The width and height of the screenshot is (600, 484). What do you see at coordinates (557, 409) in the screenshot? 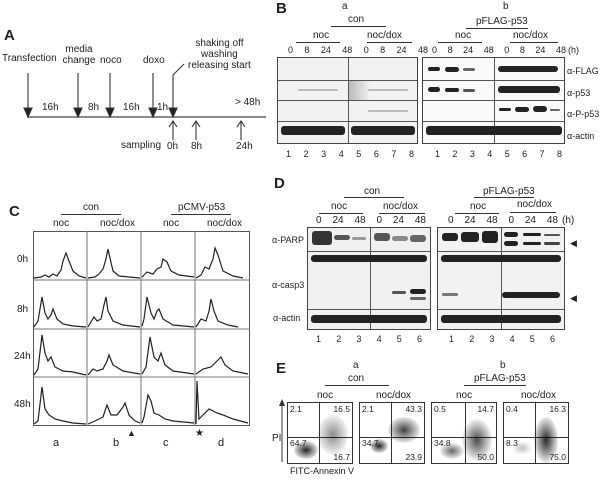
I see `q-ur: 16.3` at bounding box center [557, 409].